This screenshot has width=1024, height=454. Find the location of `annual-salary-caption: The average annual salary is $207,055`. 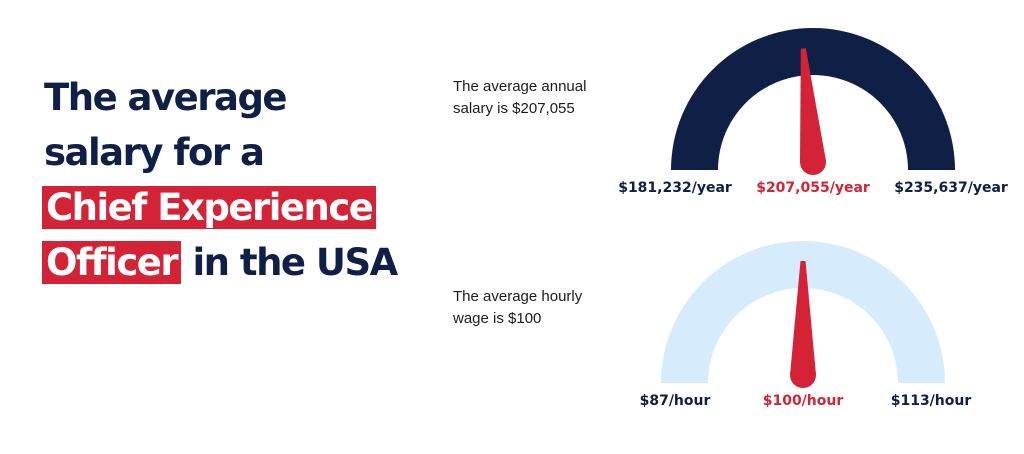

annual-salary-caption: The average annual salary is $207,055 is located at coordinates (519, 98).